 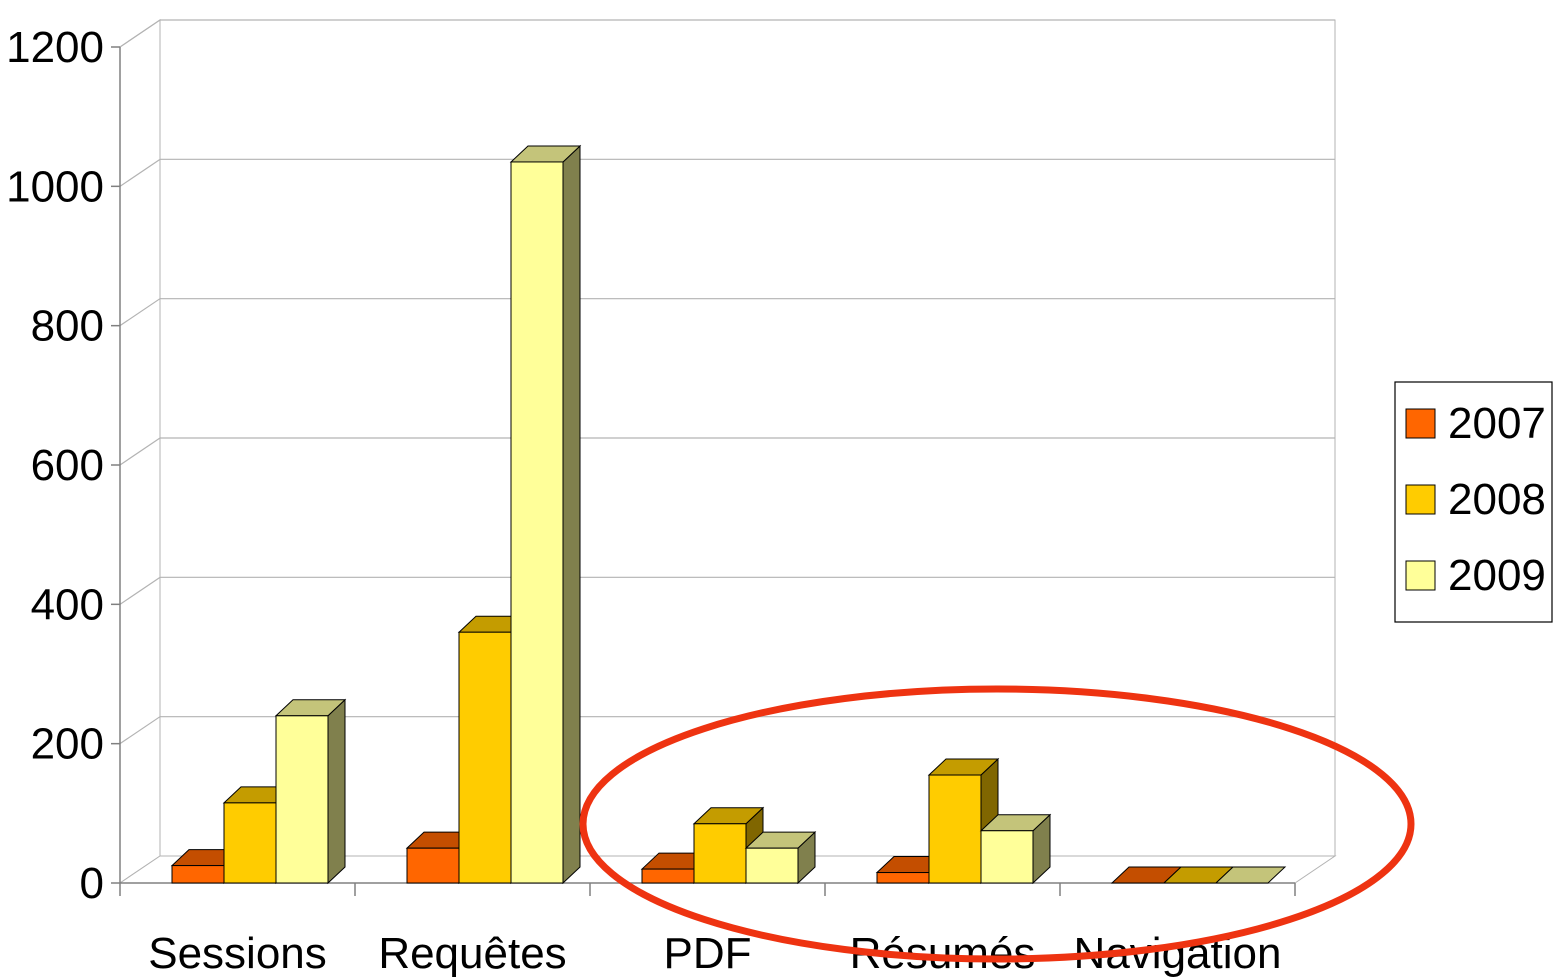 What do you see at coordinates (1497, 575) in the screenshot?
I see `legend-label-2009: 2009` at bounding box center [1497, 575].